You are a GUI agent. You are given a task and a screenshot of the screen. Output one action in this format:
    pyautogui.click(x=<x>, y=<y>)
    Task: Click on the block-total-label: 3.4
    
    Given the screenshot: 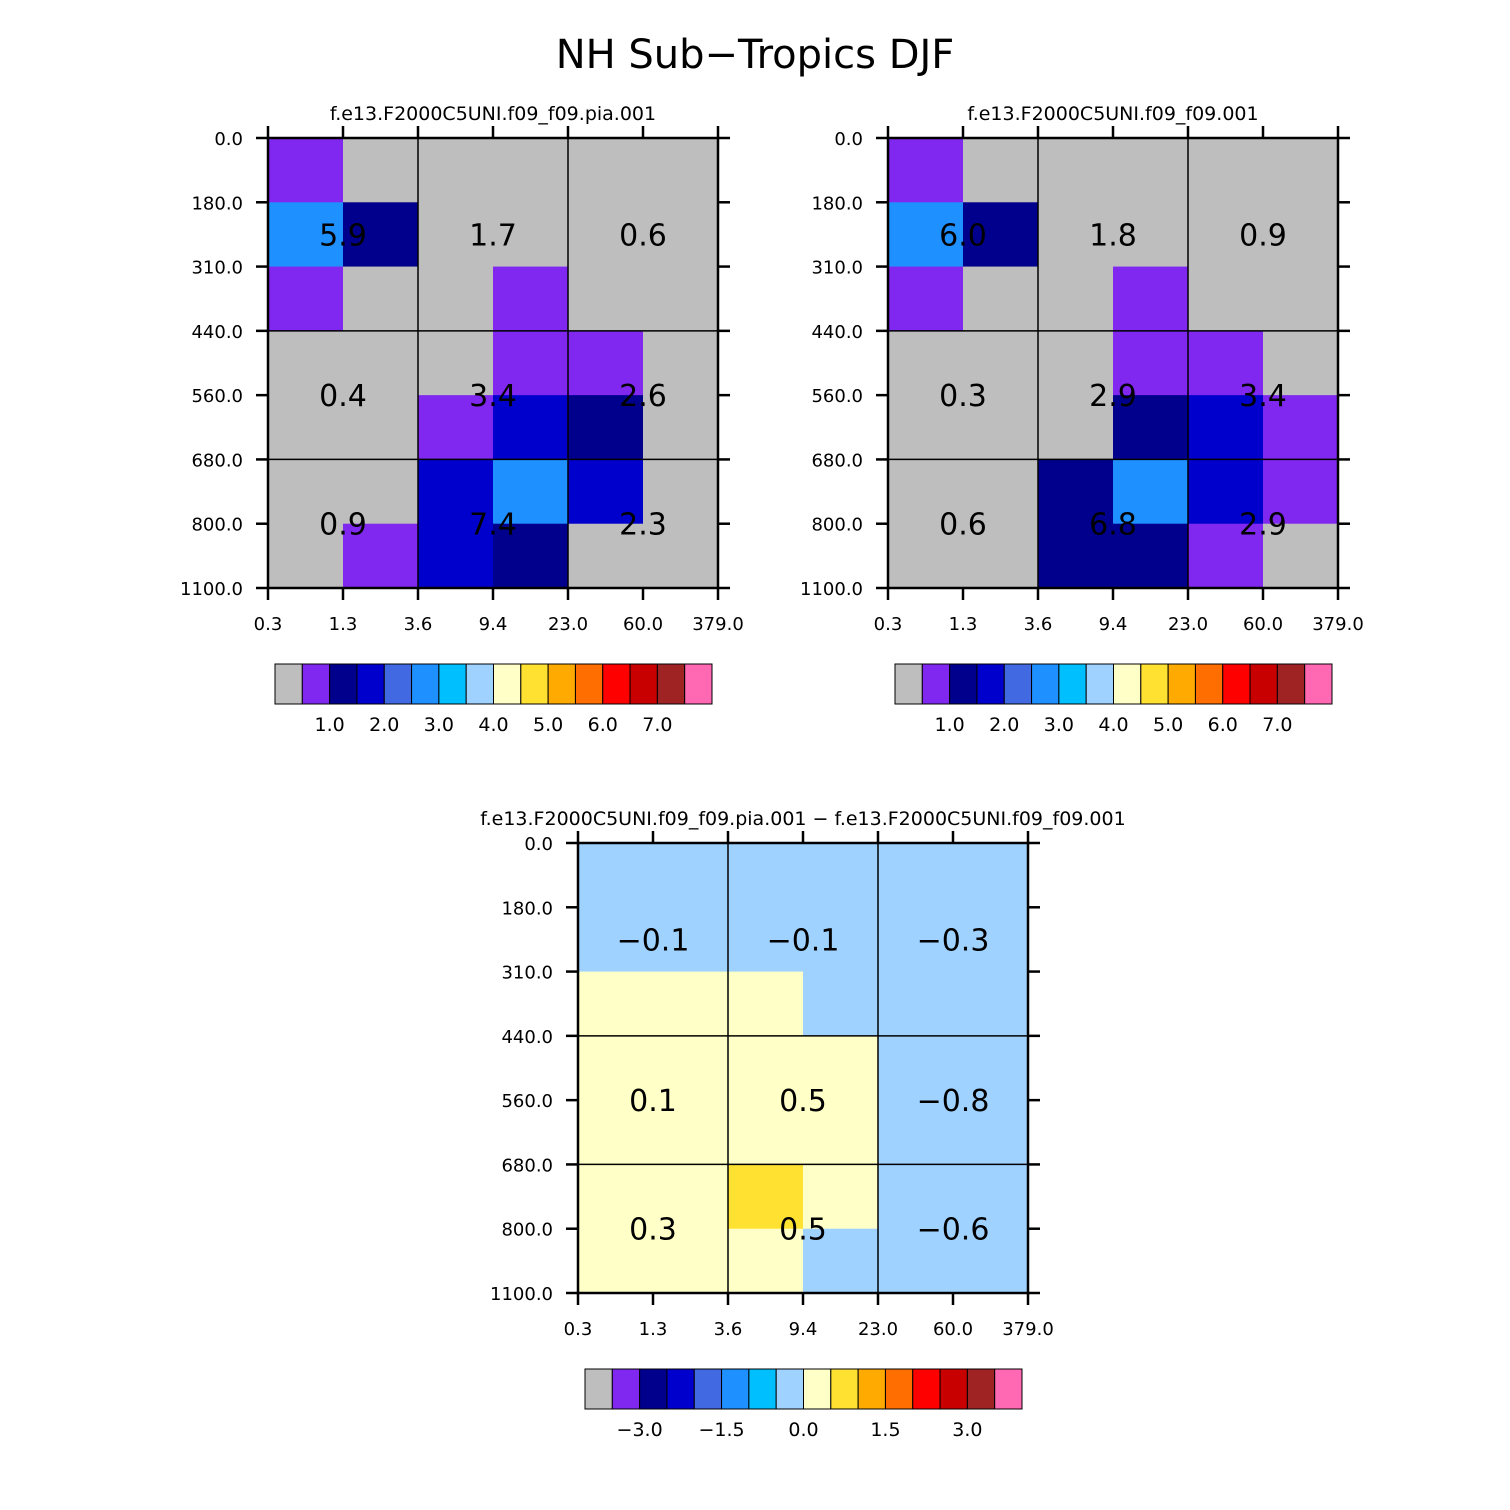 What is the action you would take?
    pyautogui.click(x=493, y=396)
    